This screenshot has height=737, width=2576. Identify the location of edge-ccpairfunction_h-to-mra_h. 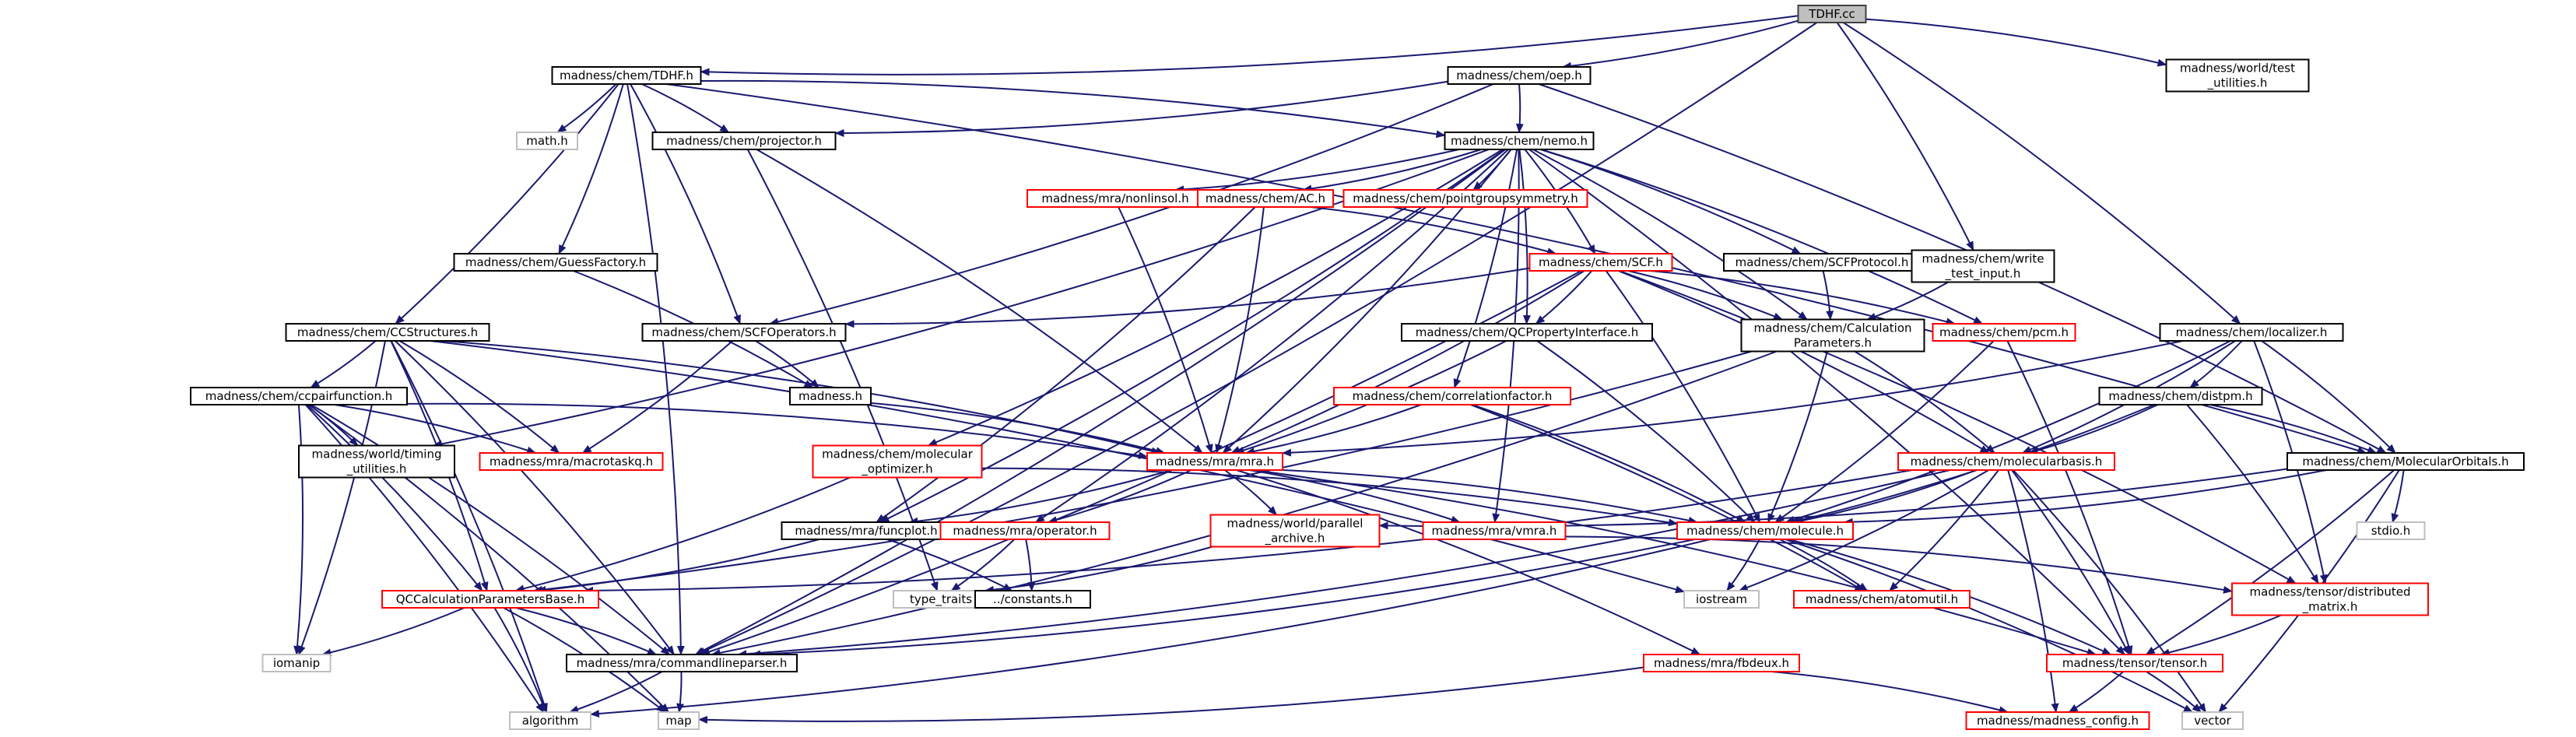
(777, 431).